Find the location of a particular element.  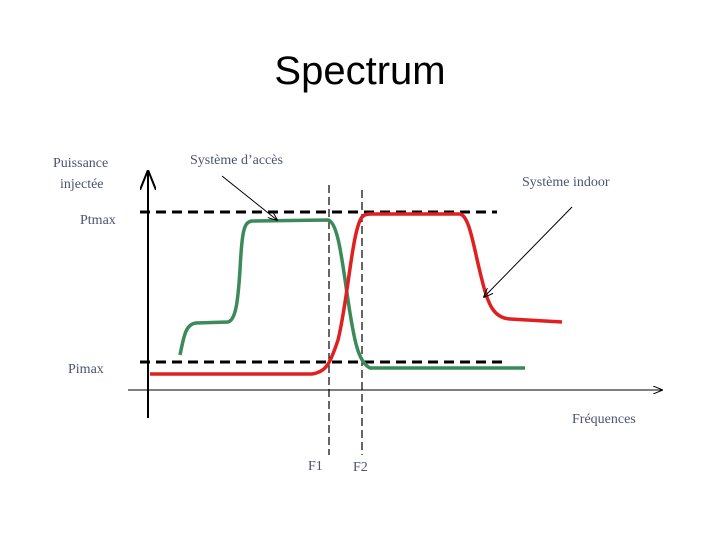

y-axis-label: injectée is located at coordinates (82, 184).